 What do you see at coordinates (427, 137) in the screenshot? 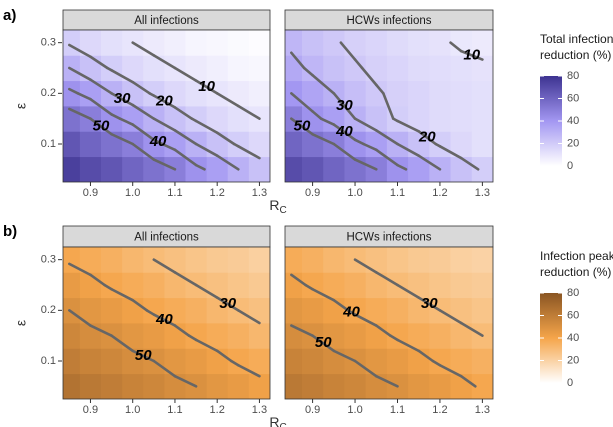
I see `contour-label: 20` at bounding box center [427, 137].